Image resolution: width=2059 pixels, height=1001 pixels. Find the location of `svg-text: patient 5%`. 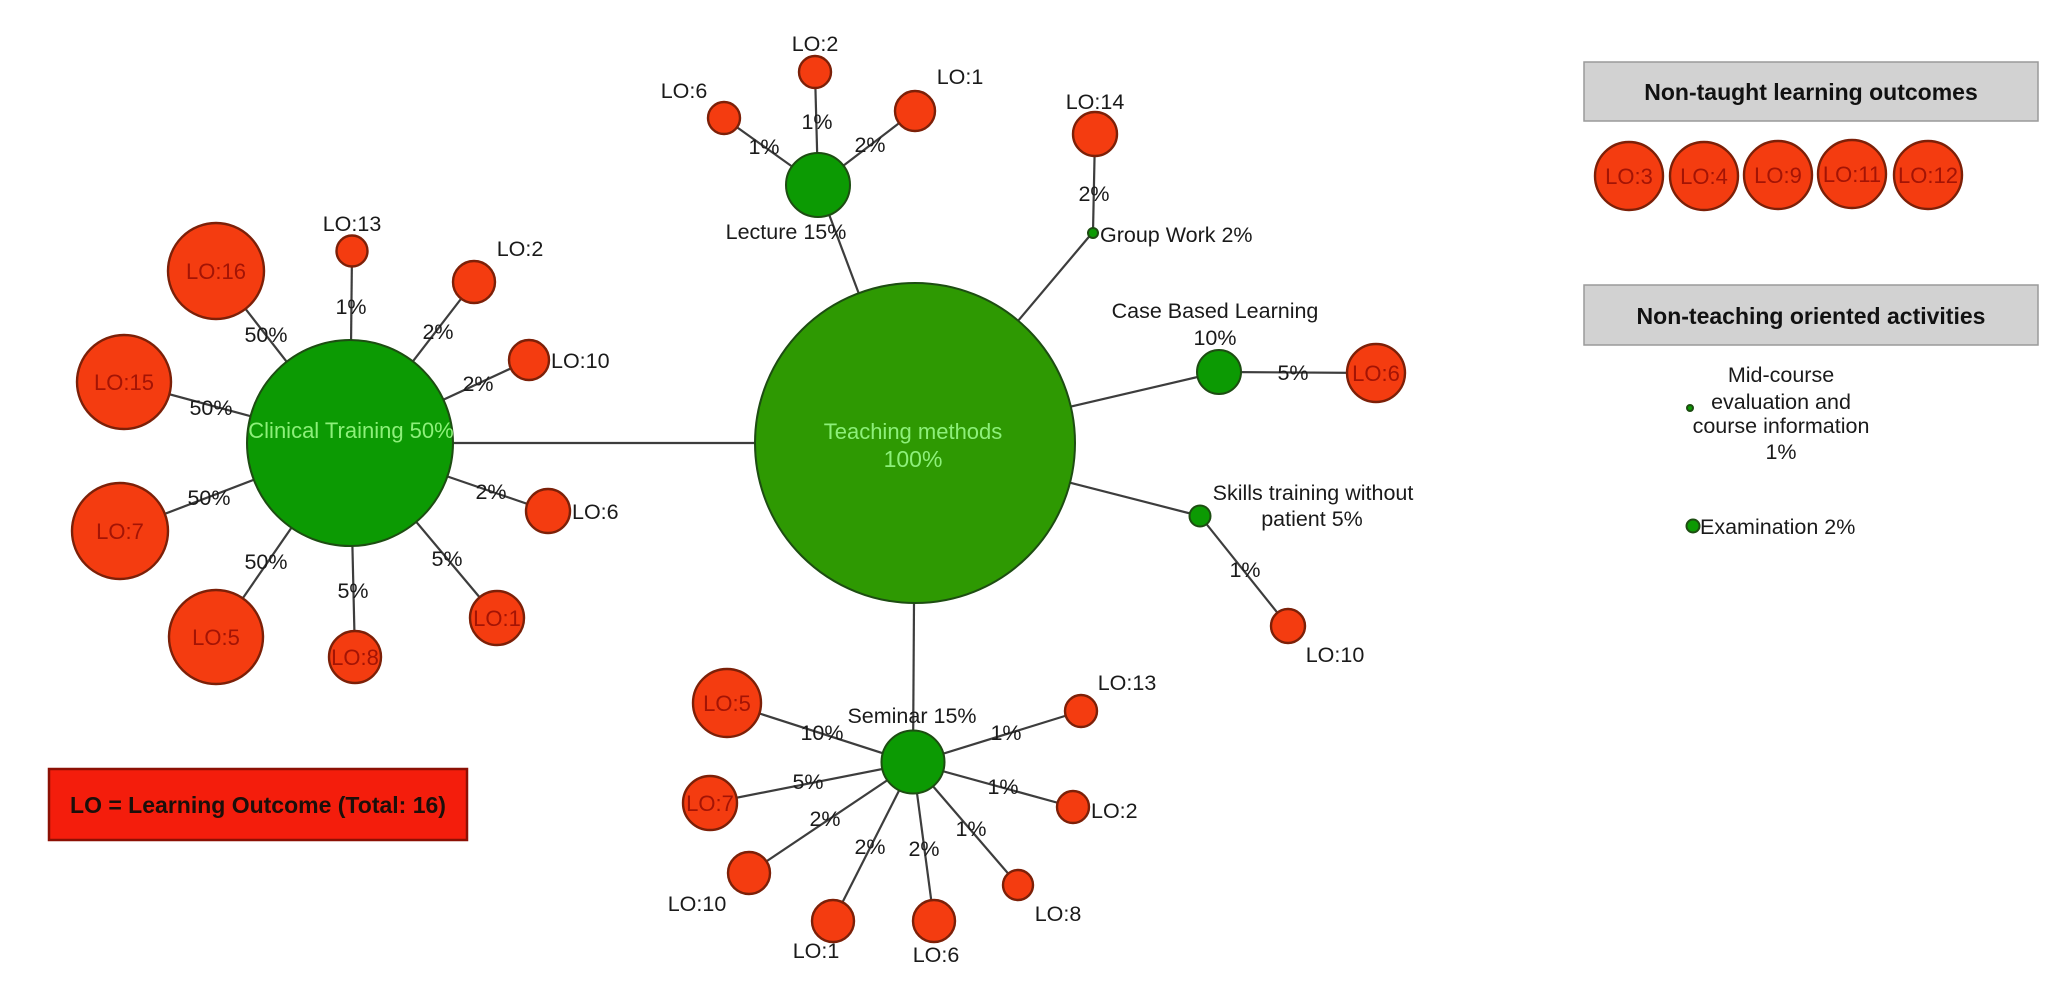

svg-text: patient 5% is located at coordinates (1312, 519).